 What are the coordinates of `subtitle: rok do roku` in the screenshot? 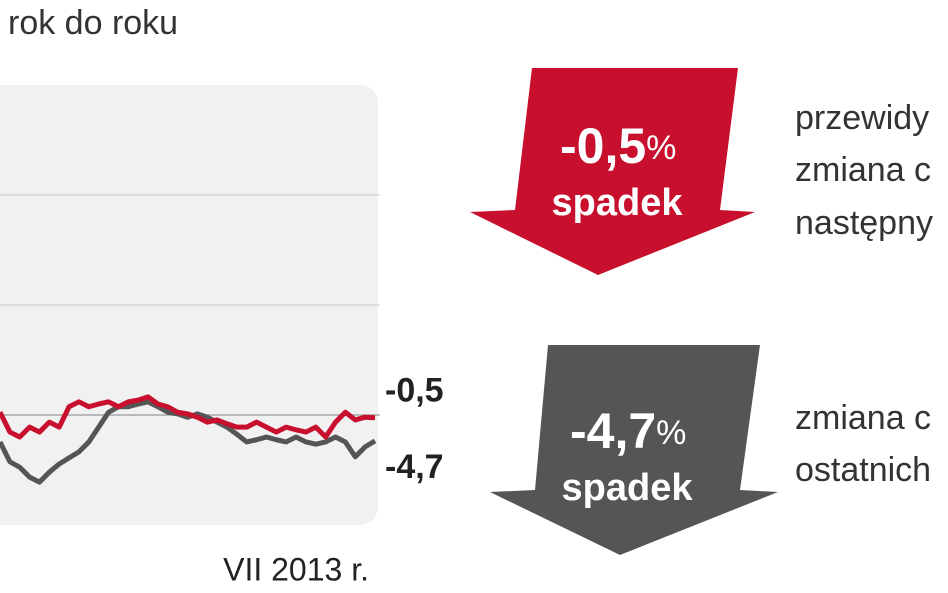 It's located at (93, 23).